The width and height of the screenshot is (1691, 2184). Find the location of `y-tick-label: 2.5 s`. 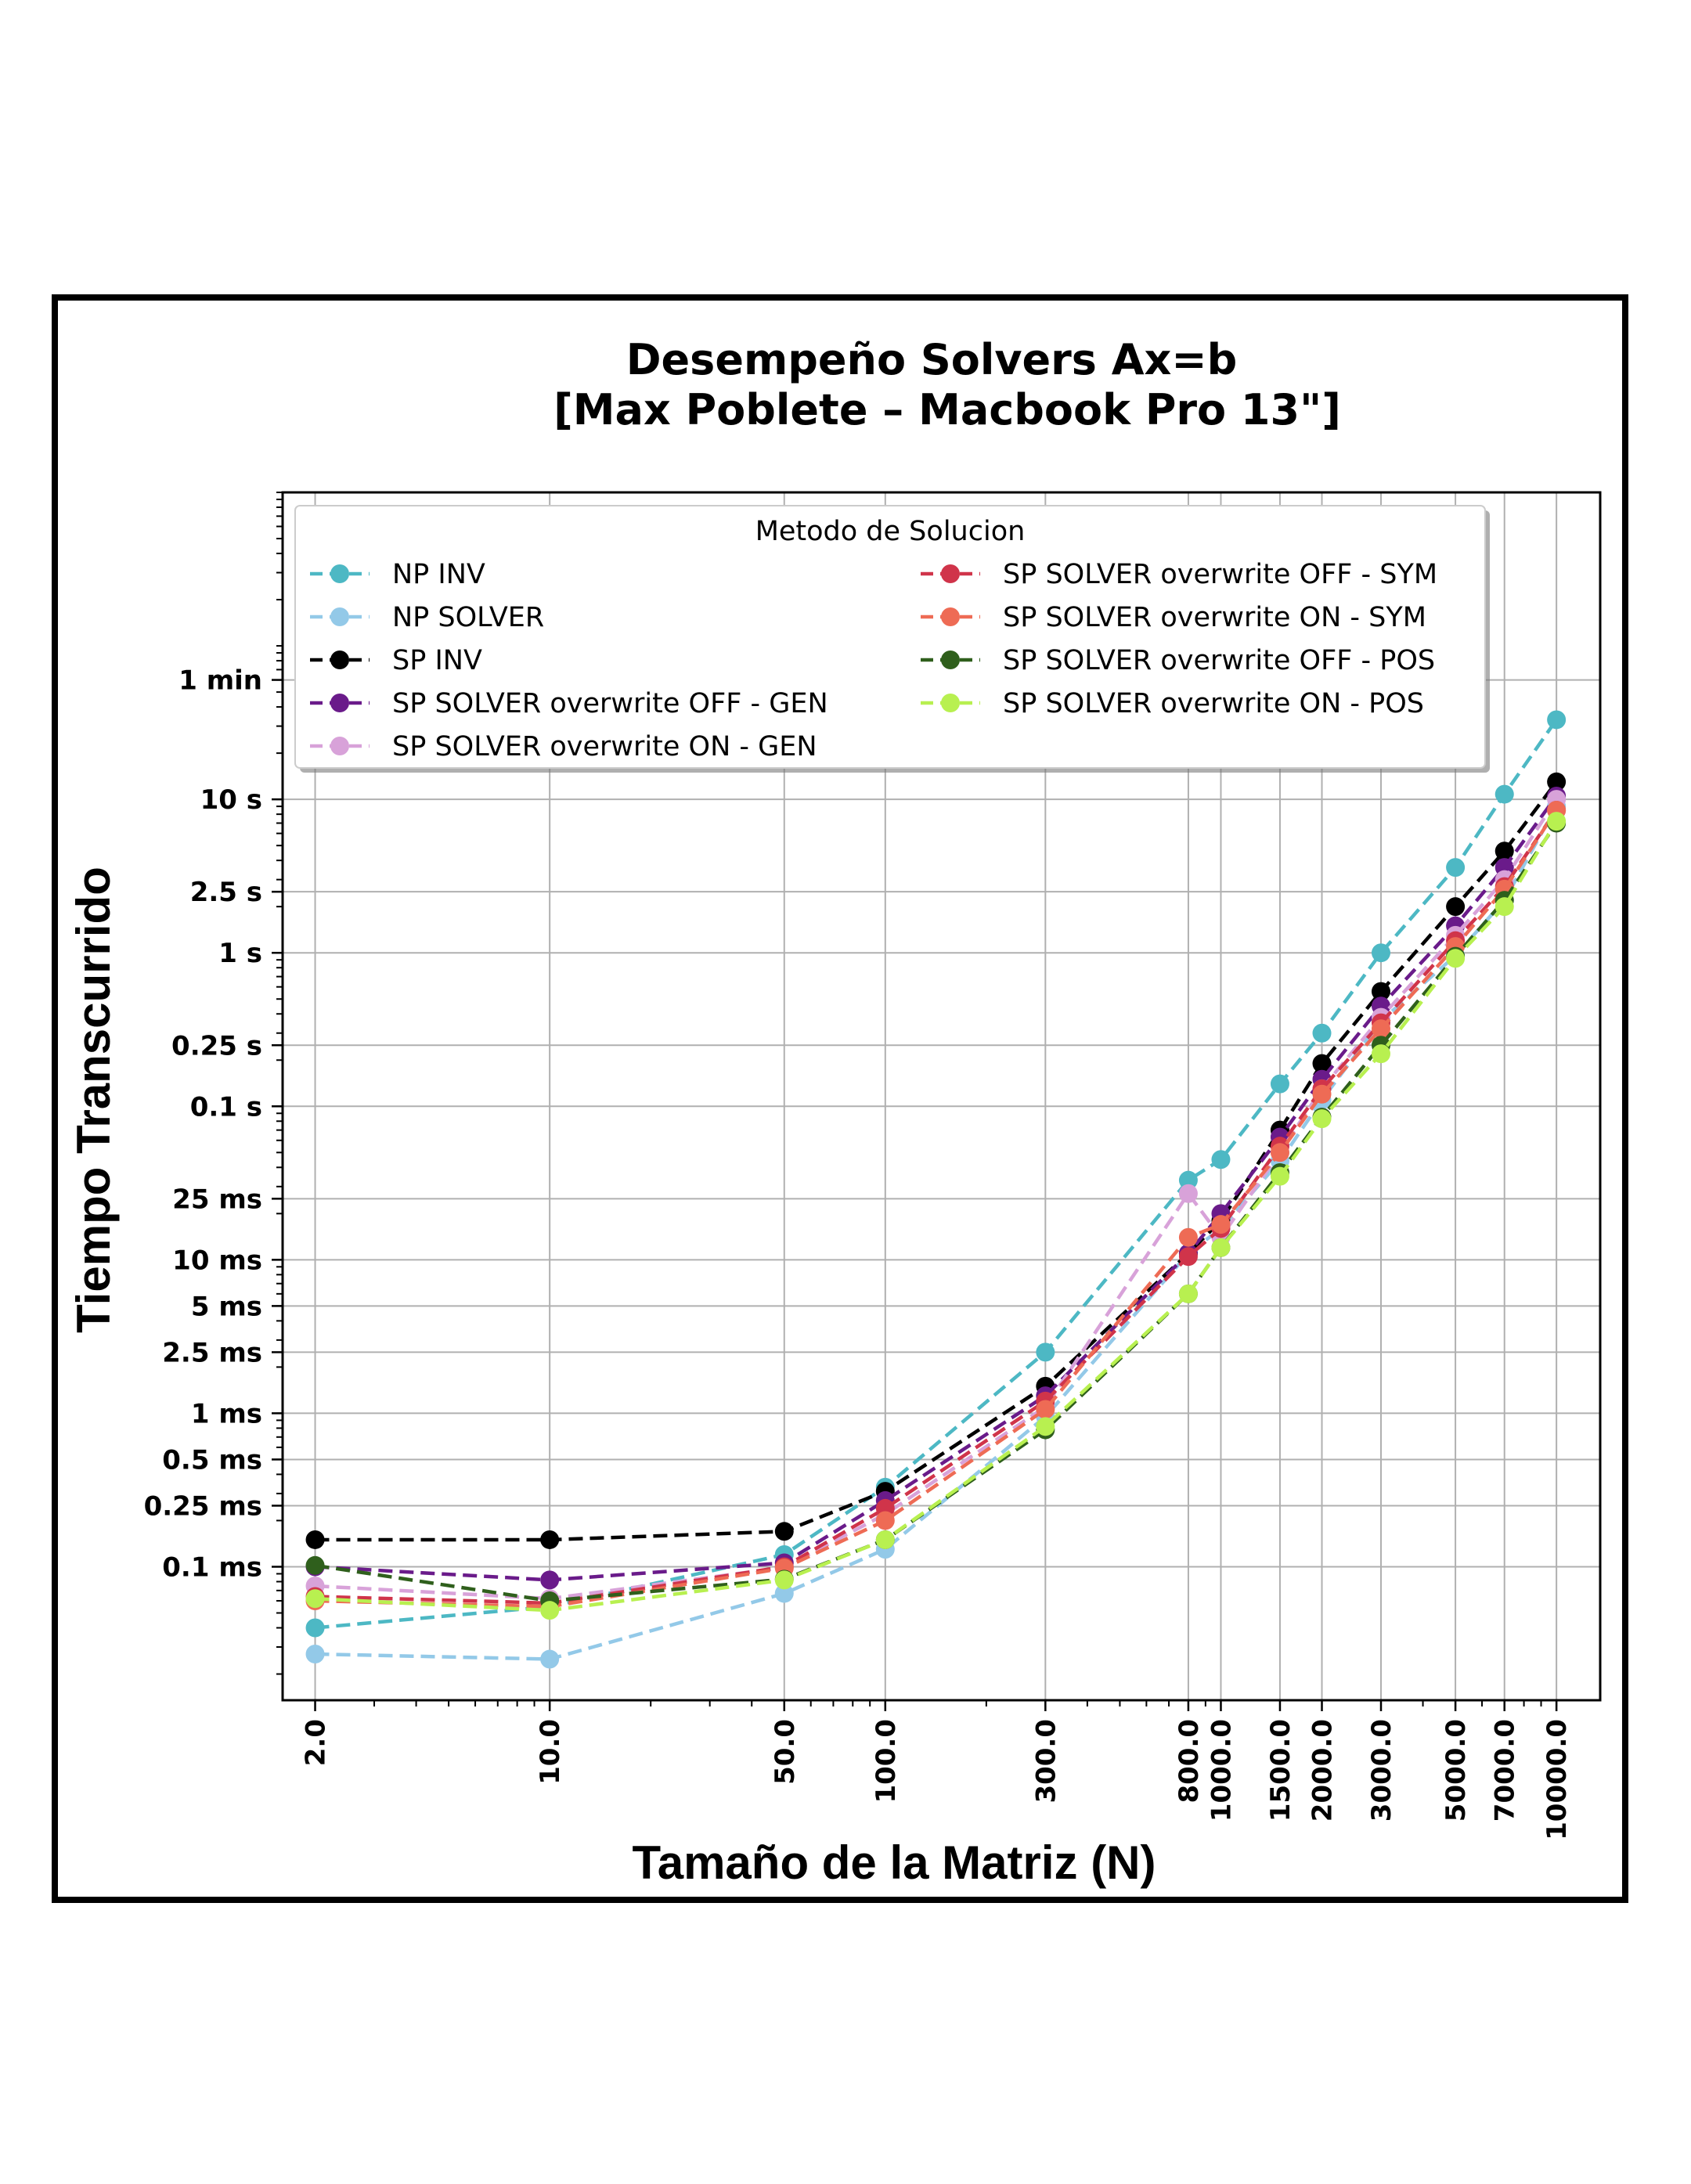

y-tick-label: 2.5 s is located at coordinates (226, 892).